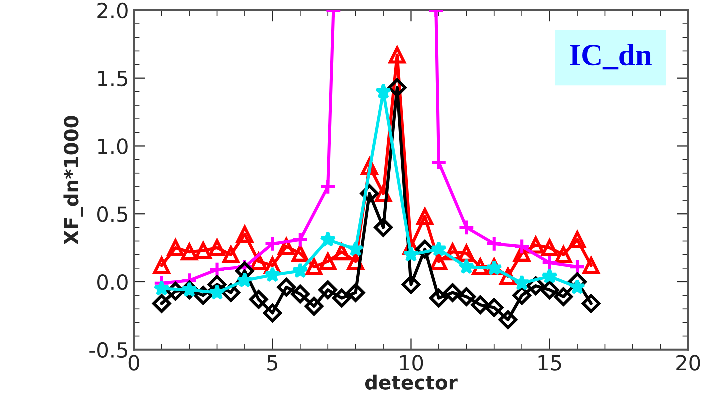 The image size is (706, 419). What do you see at coordinates (113, 10) in the screenshot?
I see `y-tick-label: 2.0` at bounding box center [113, 10].